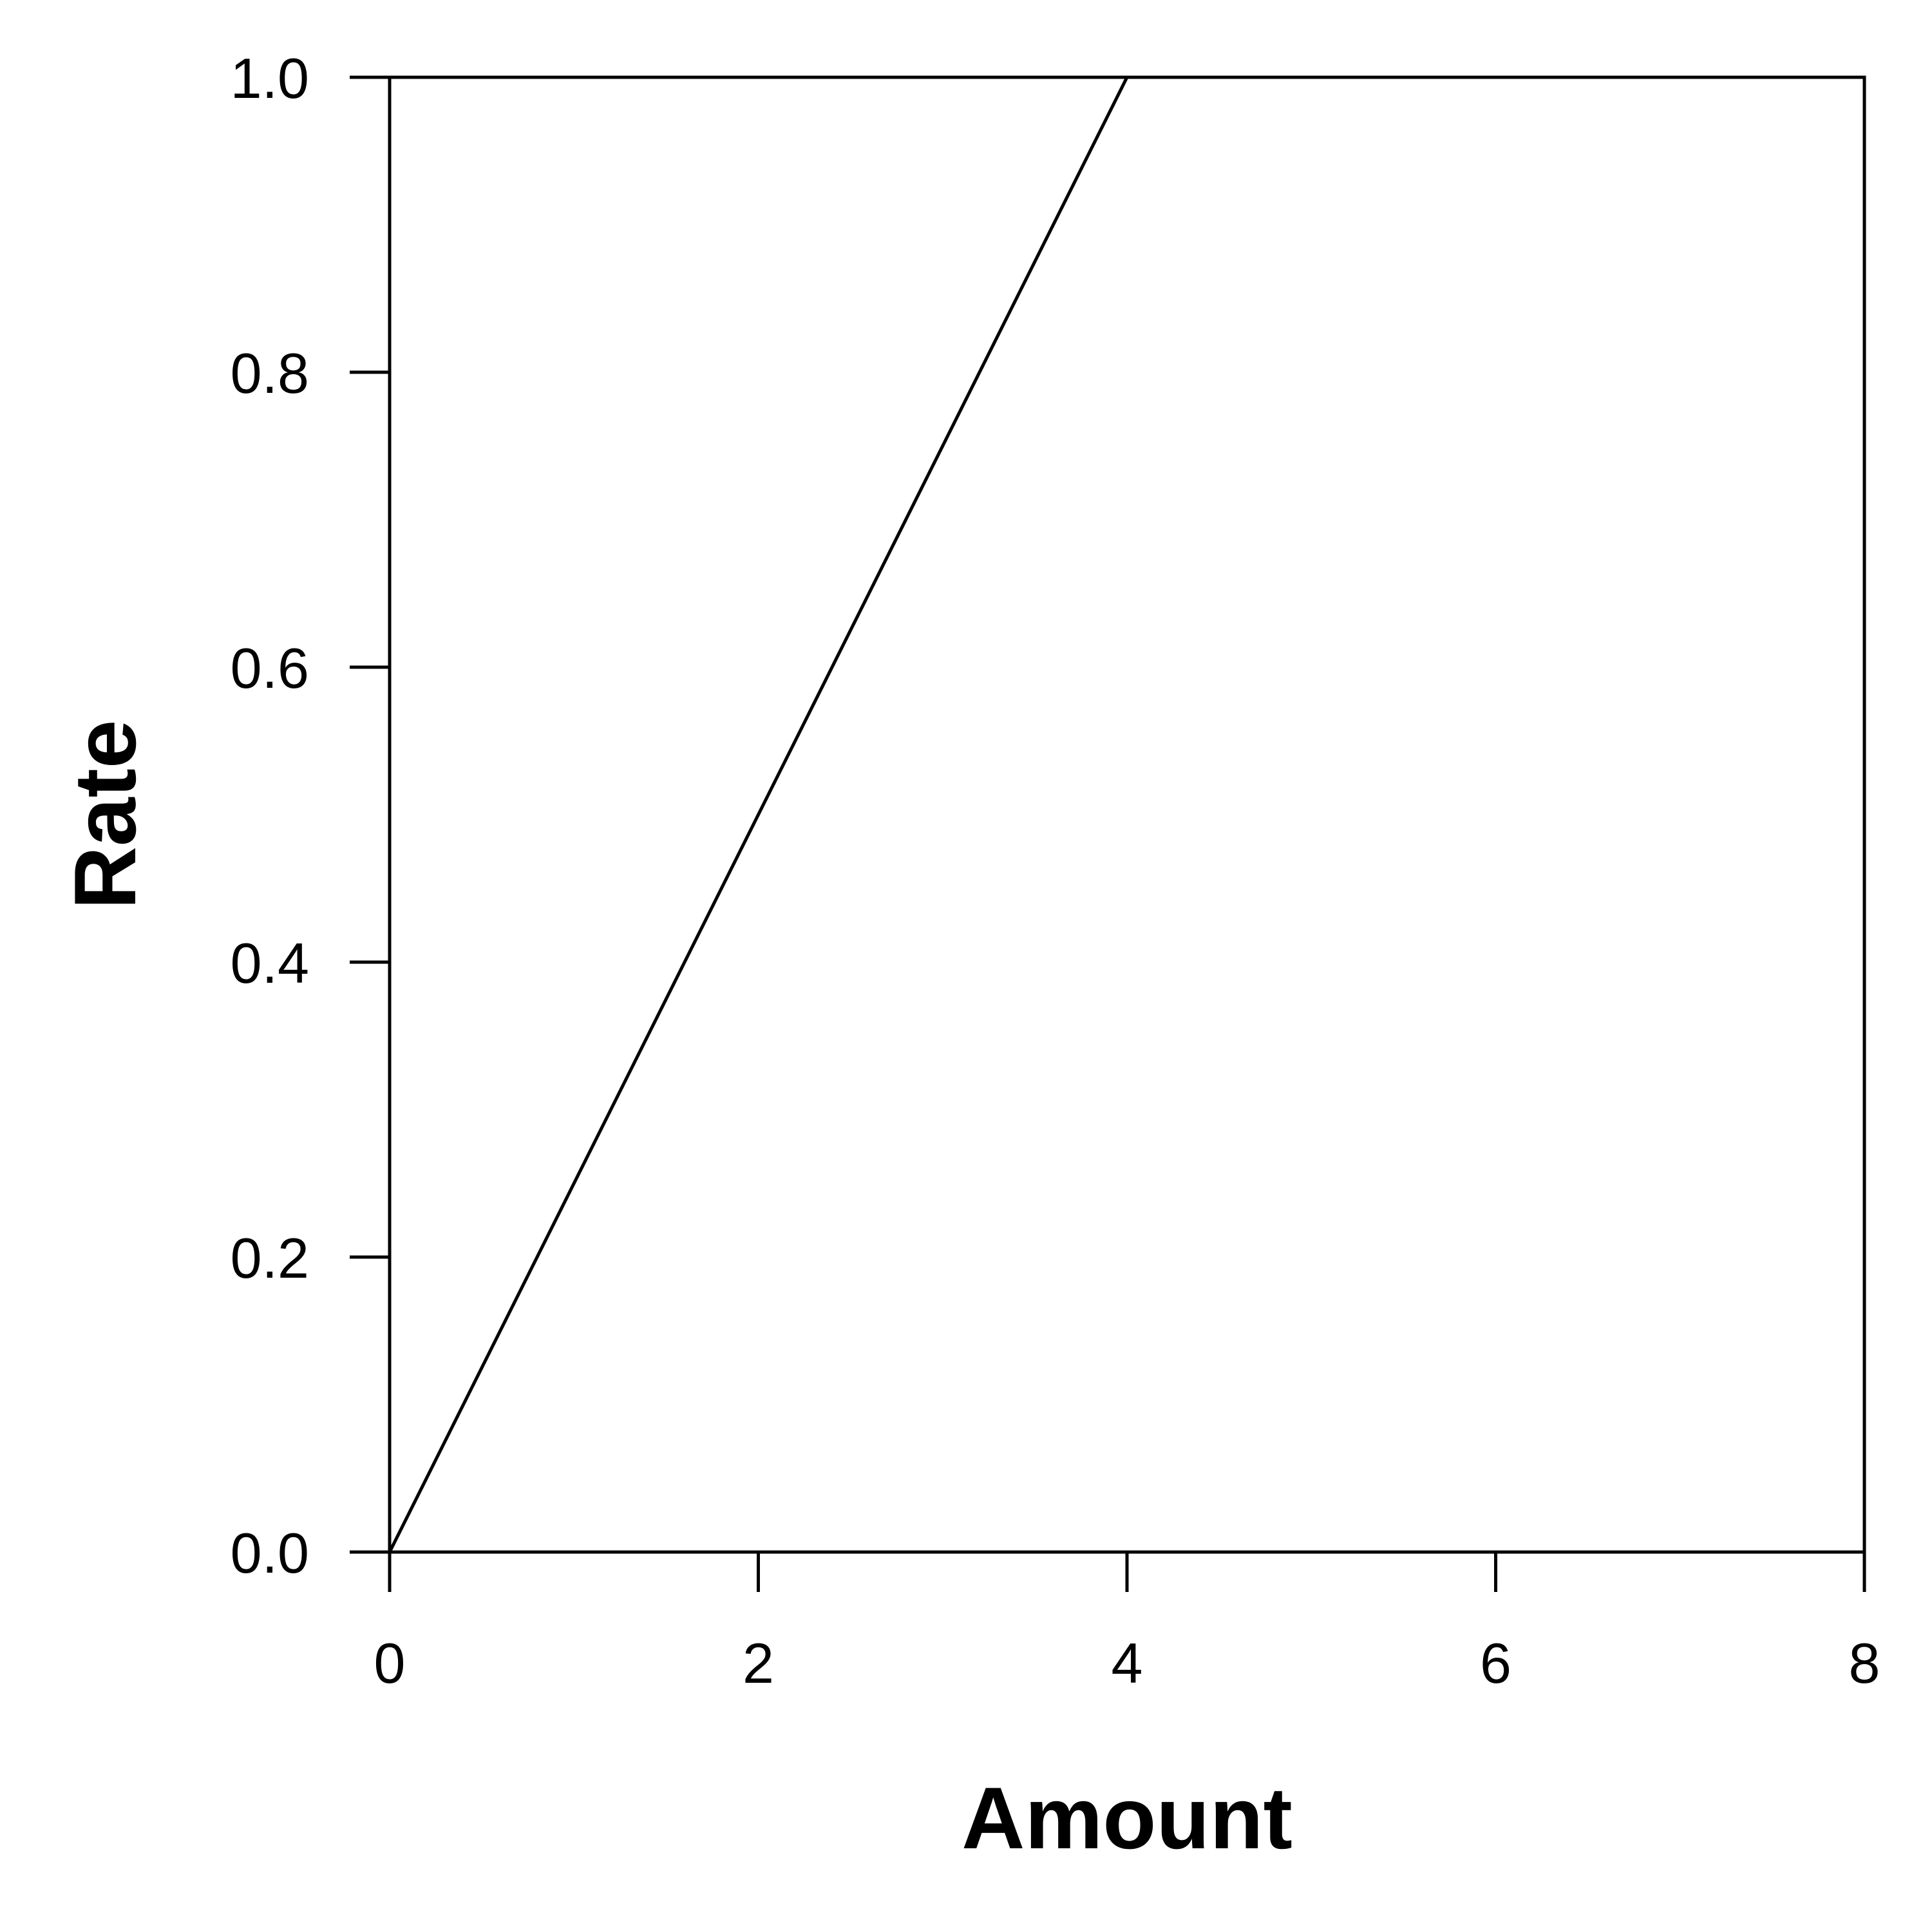  Describe the element at coordinates (1127, 1818) in the screenshot. I see `x-axis-title: Amount` at that location.